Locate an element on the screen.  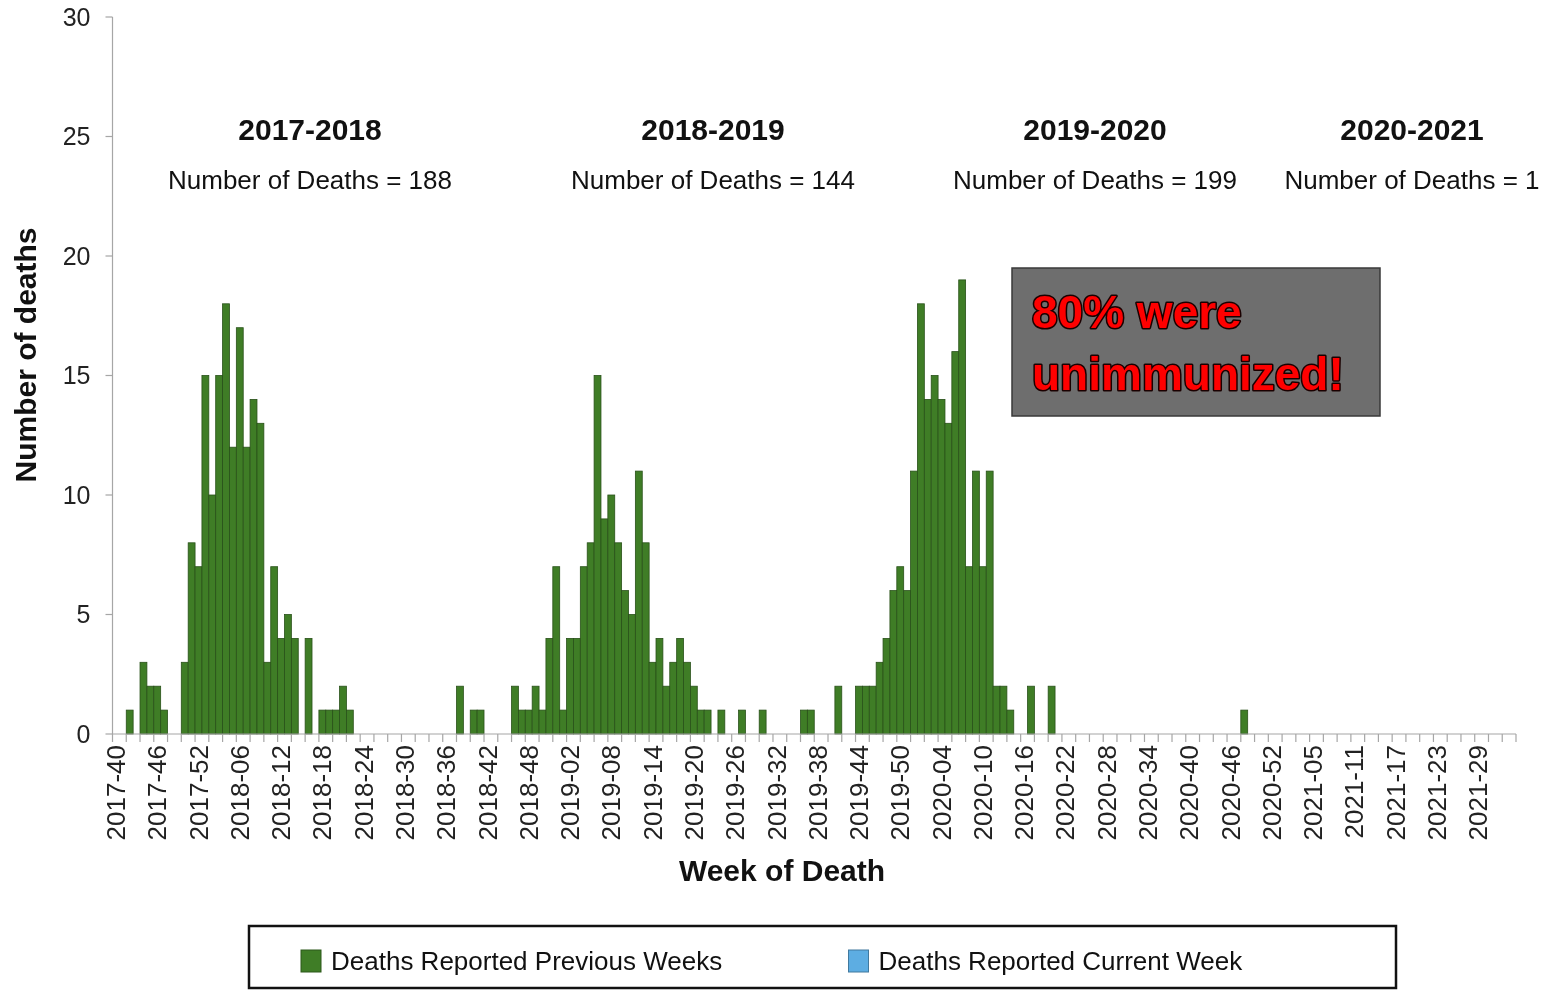
x-tick-label: 2019-20 is located at coordinates (693, 793).